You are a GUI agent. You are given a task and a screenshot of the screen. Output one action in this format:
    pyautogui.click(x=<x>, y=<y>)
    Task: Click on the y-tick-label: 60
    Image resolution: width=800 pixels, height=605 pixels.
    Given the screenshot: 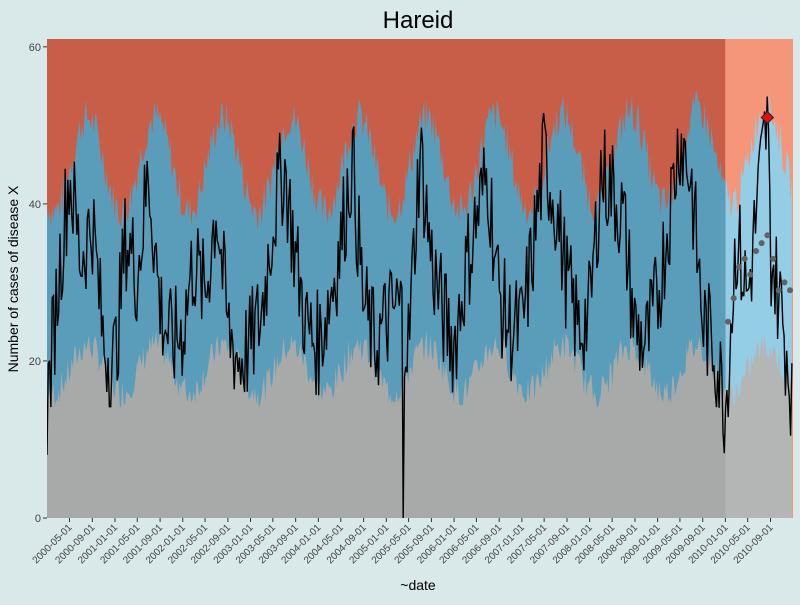 What is the action you would take?
    pyautogui.click(x=35, y=48)
    